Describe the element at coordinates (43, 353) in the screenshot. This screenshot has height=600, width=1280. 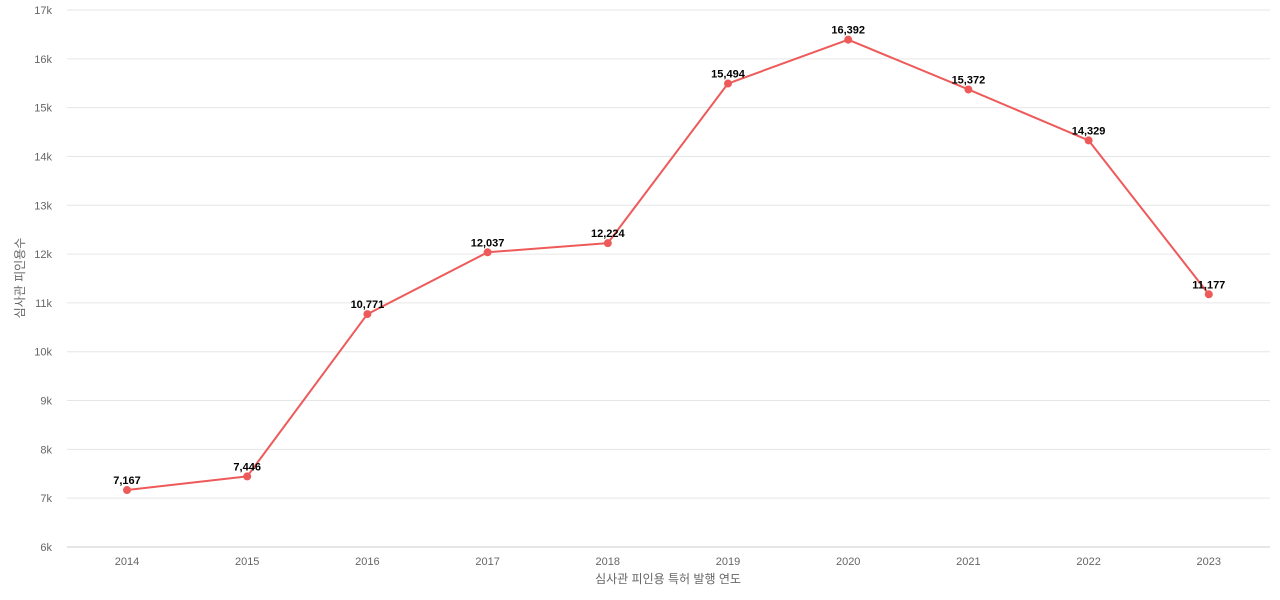
I see `y-tick-label: 10k` at that location.